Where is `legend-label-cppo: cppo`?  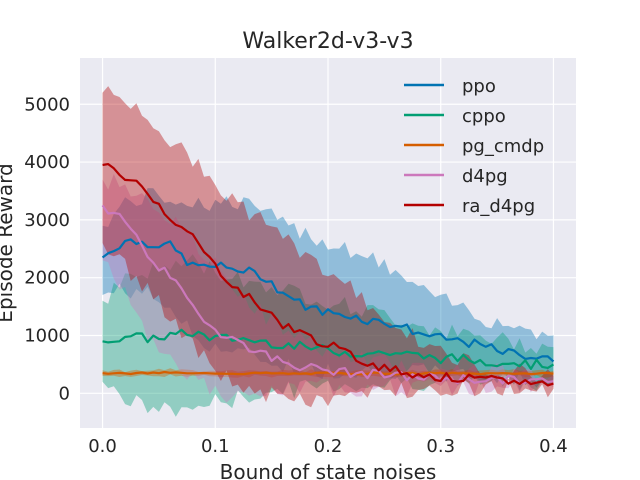 legend-label-cppo: cppo is located at coordinates (484, 116).